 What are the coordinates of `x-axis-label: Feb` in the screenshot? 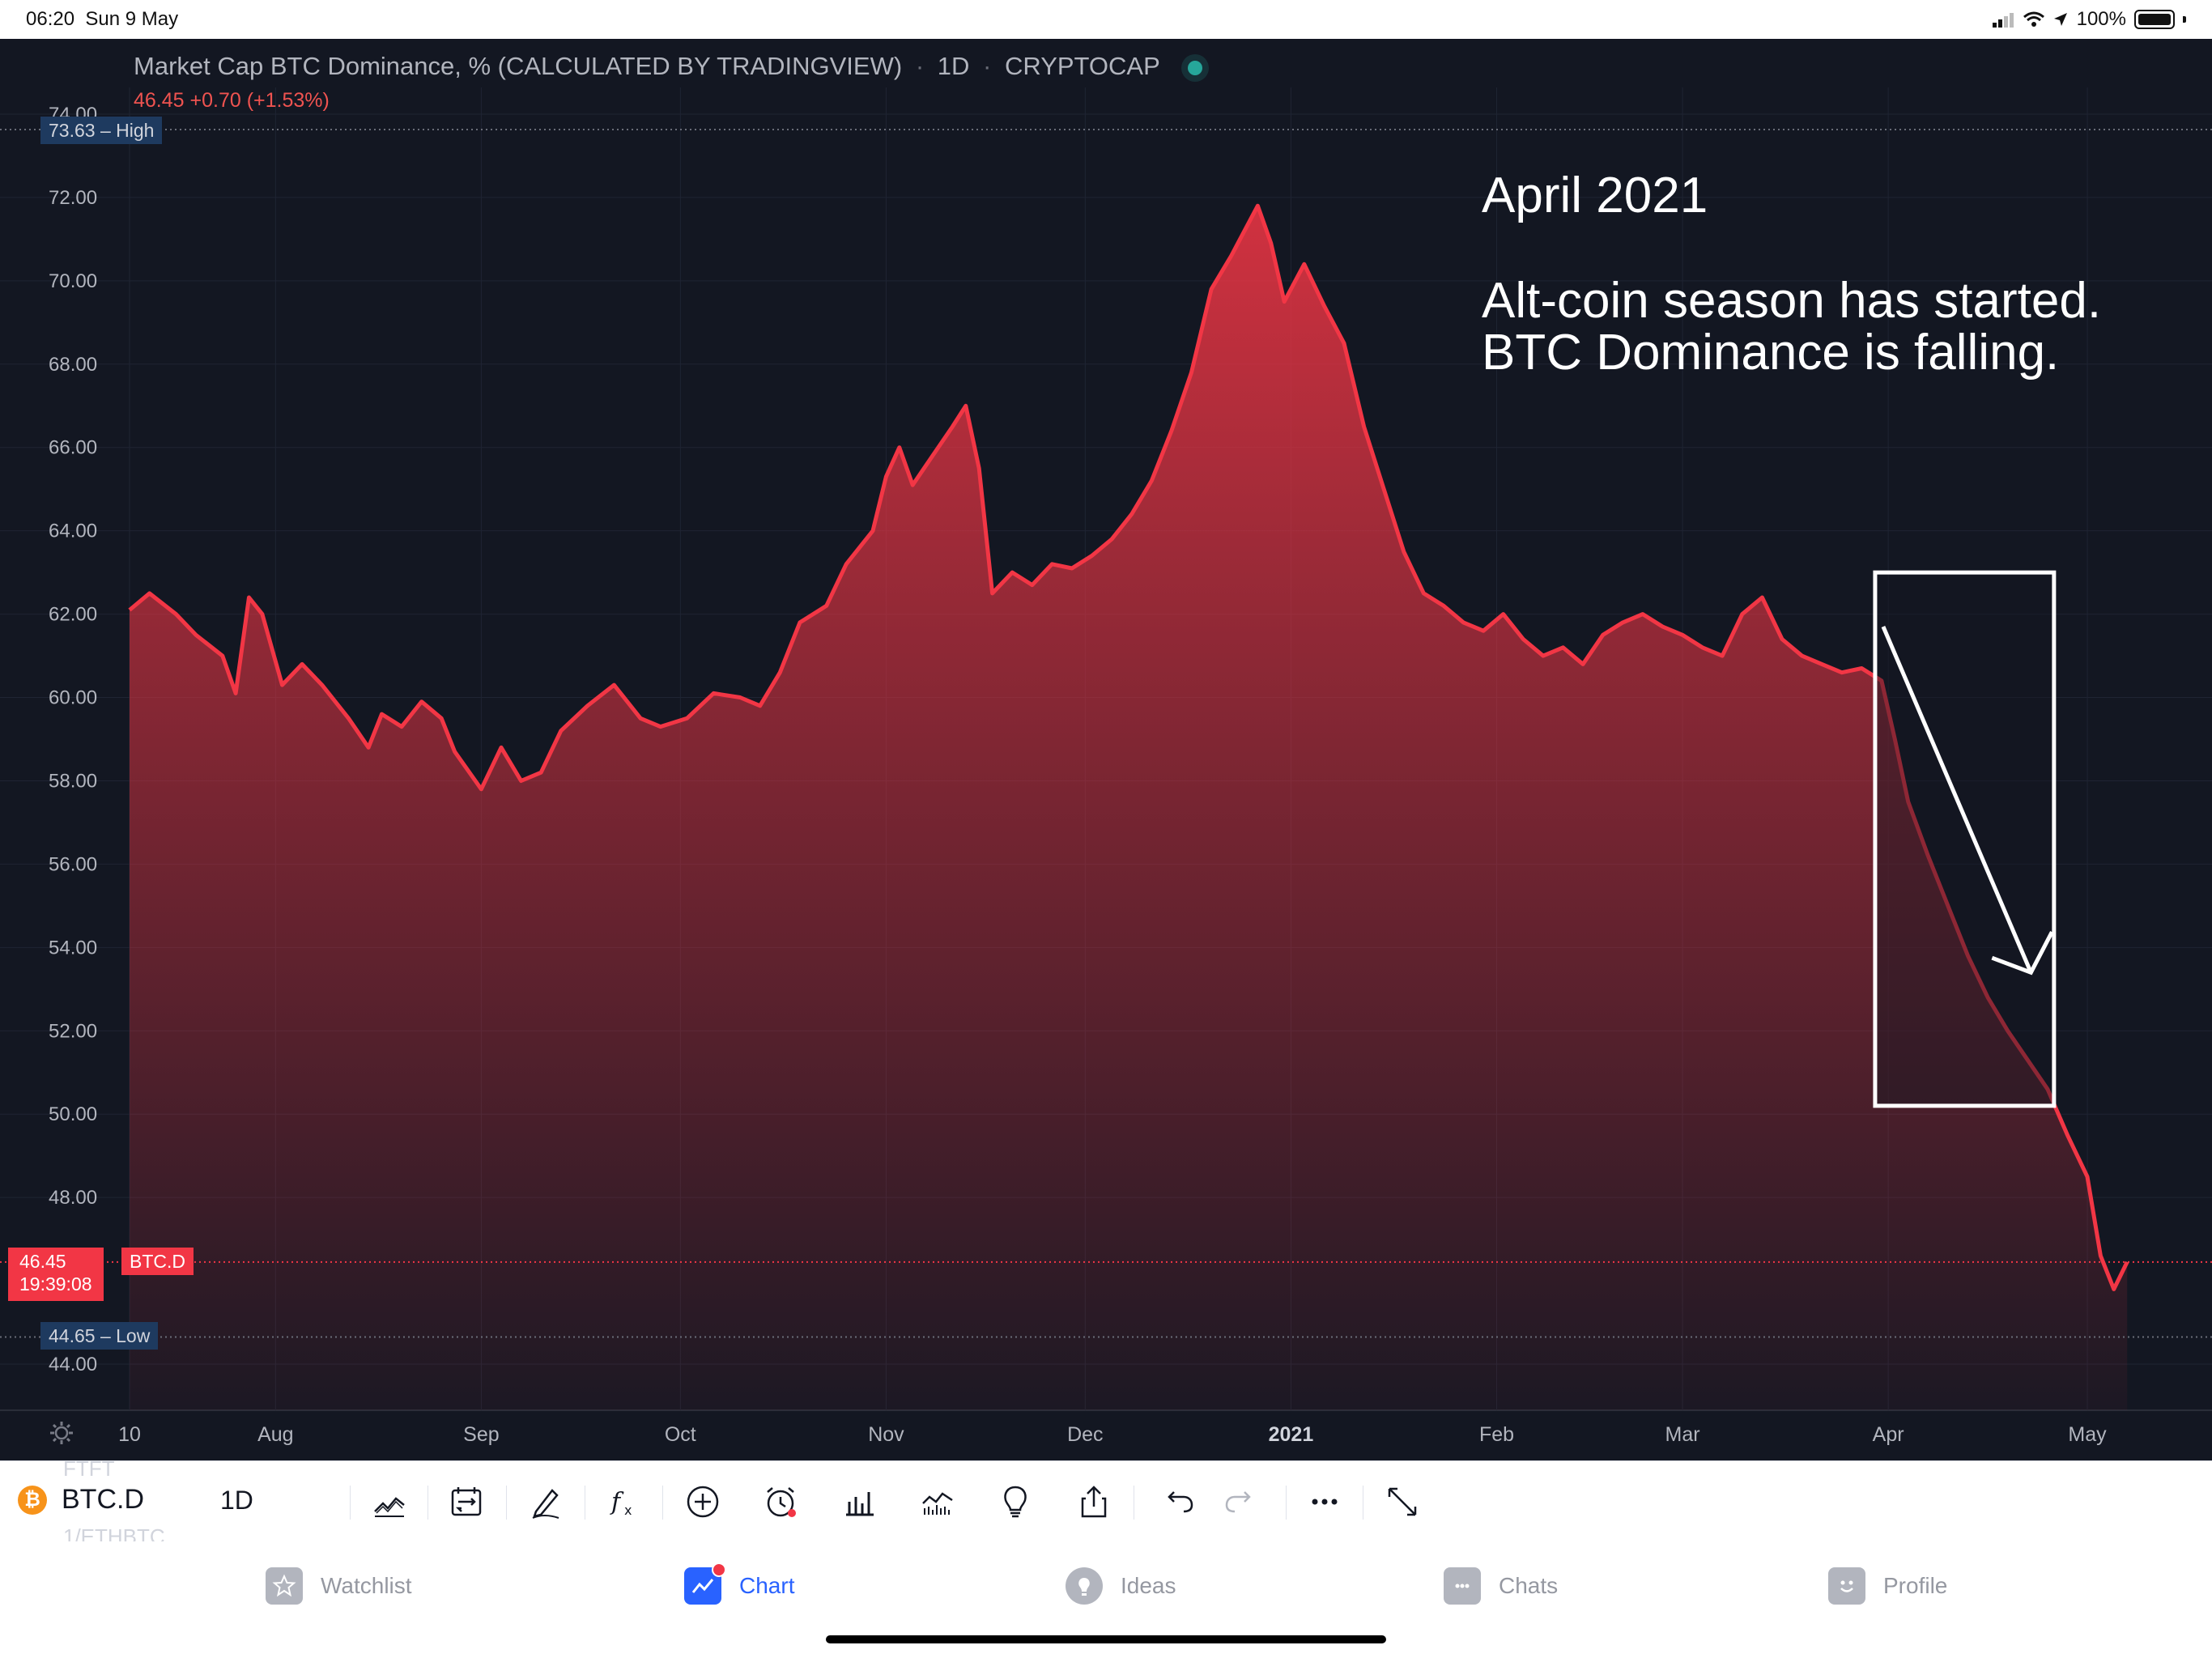 It's located at (1497, 1434).